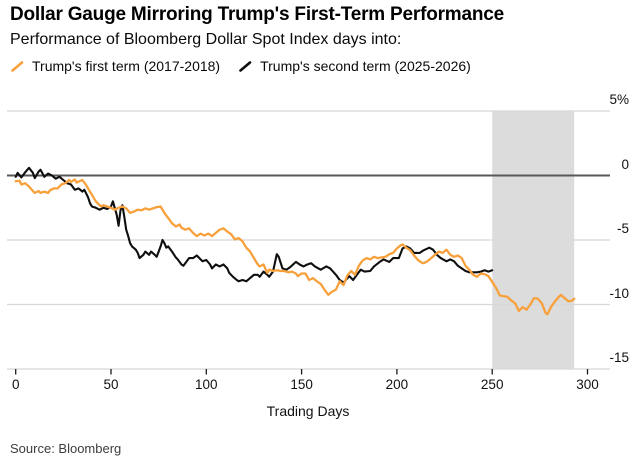  What do you see at coordinates (111, 384) in the screenshot?
I see `x-tick-label: 50` at bounding box center [111, 384].